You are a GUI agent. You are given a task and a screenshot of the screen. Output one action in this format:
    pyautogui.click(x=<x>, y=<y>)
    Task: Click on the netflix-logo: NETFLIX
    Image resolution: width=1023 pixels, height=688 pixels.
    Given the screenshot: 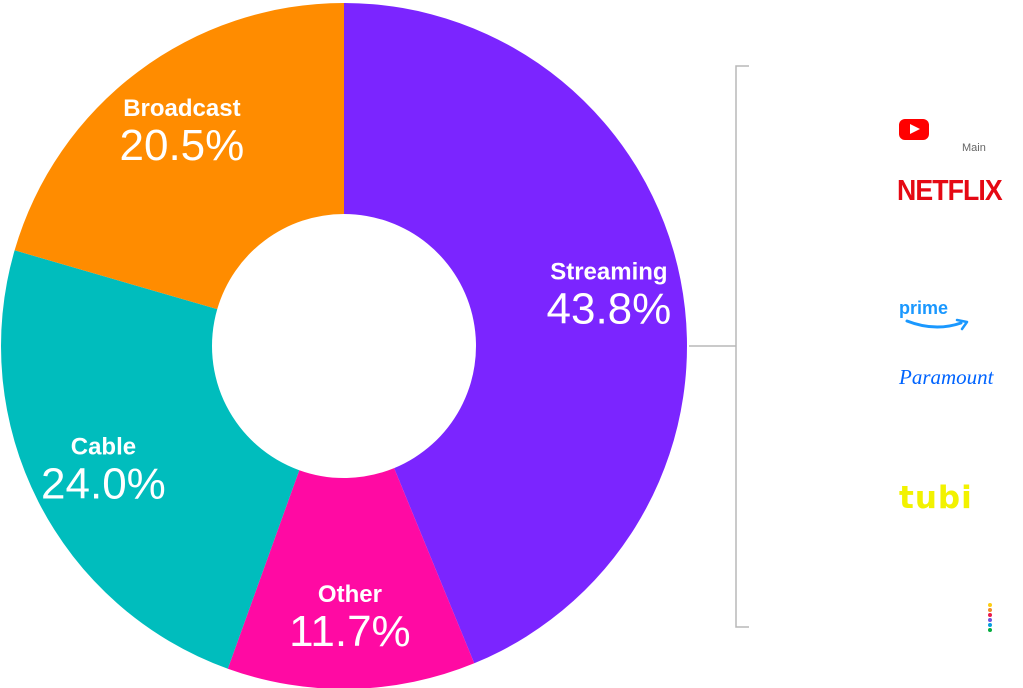 What is the action you would take?
    pyautogui.click(x=950, y=191)
    